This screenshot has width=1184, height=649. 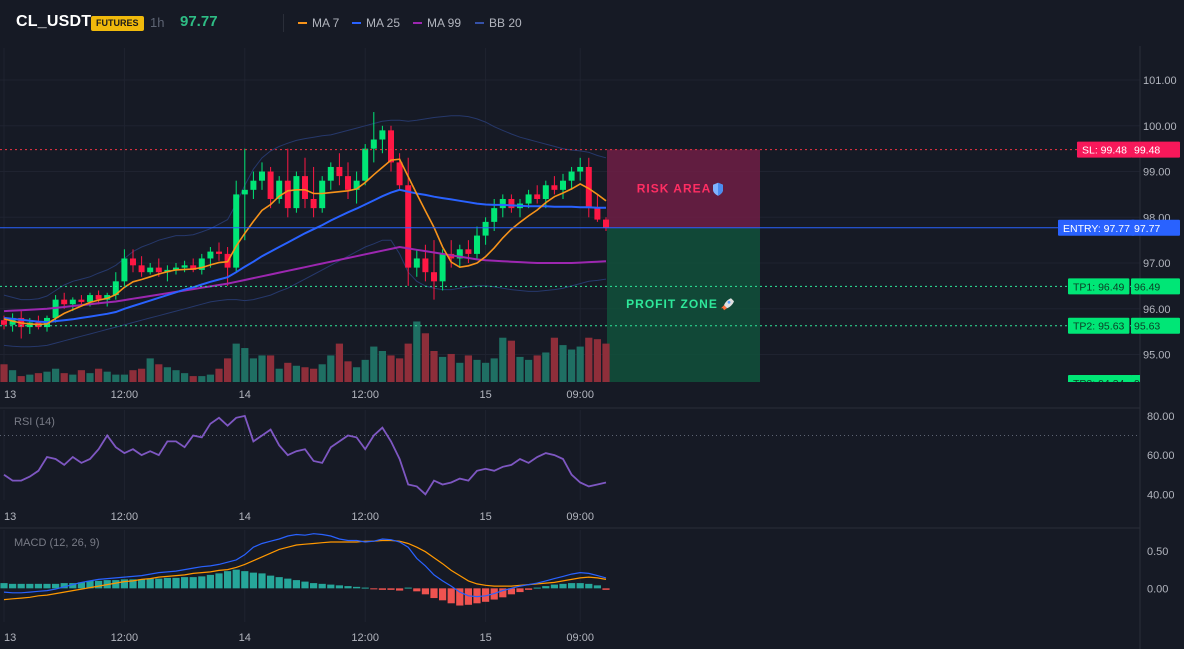 What do you see at coordinates (1147, 151) in the screenshot?
I see `stop-loss-label-axis-value: 99.48` at bounding box center [1147, 151].